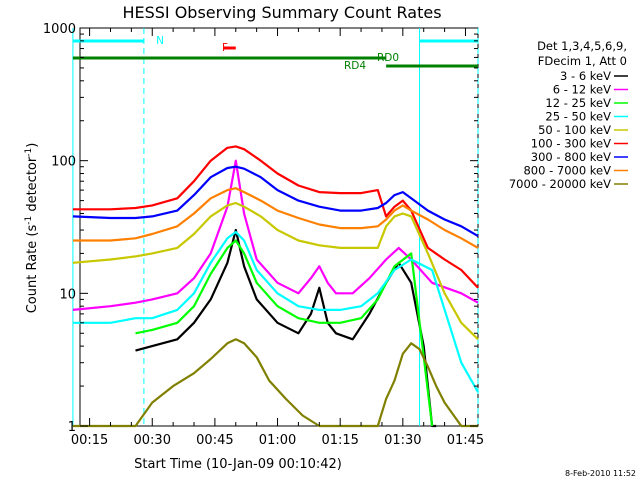 This screenshot has width=640, height=480. I want to click on legend-label: 12 - 25 keV, so click(578, 103).